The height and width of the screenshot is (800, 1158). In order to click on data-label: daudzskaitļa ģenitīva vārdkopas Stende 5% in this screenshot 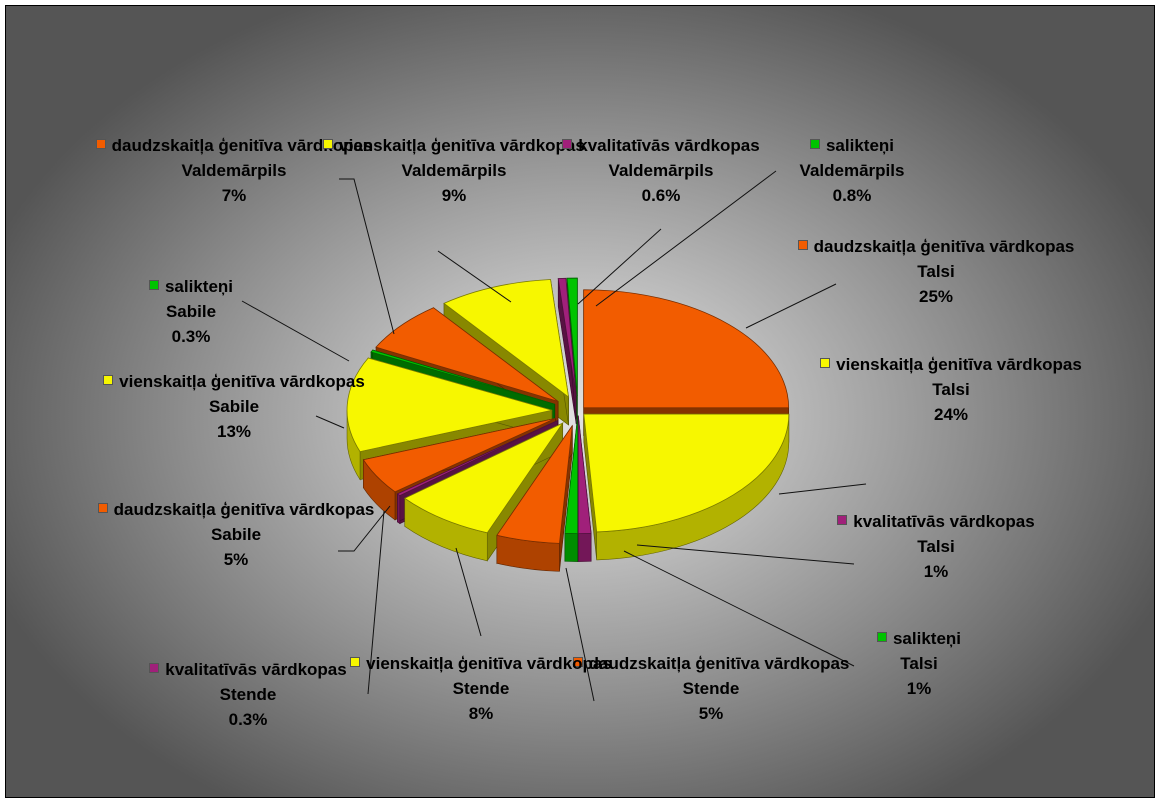, I will do `click(711, 688)`.